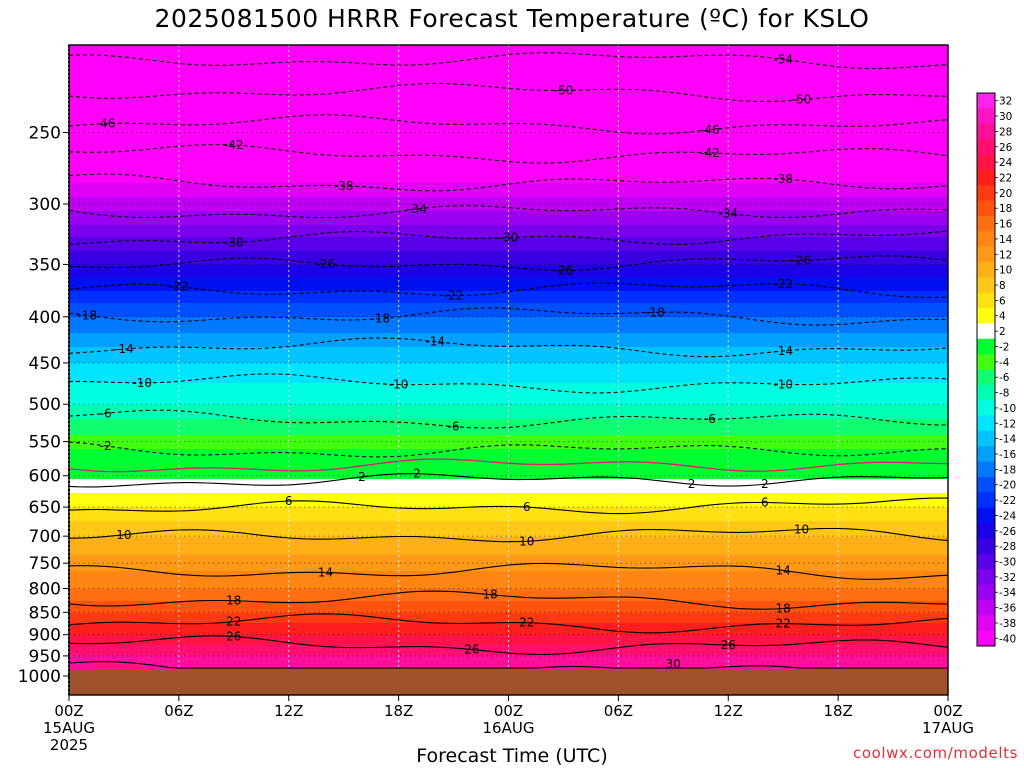 The image size is (1024, 768). What do you see at coordinates (45, 657) in the screenshot?
I see `y-tick-label: 950` at bounding box center [45, 657].